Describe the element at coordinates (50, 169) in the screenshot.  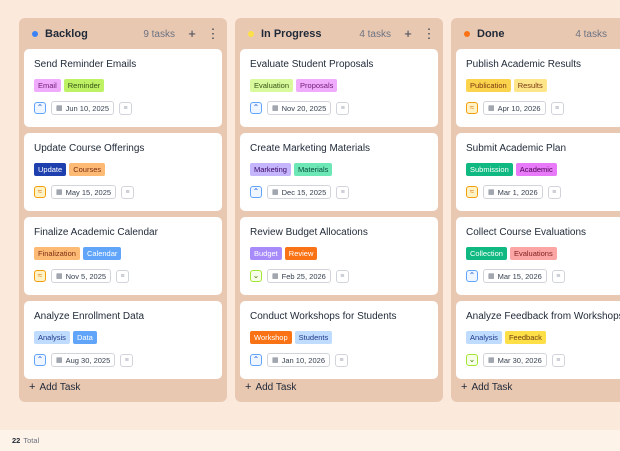
I see `tag: Update` at that location.